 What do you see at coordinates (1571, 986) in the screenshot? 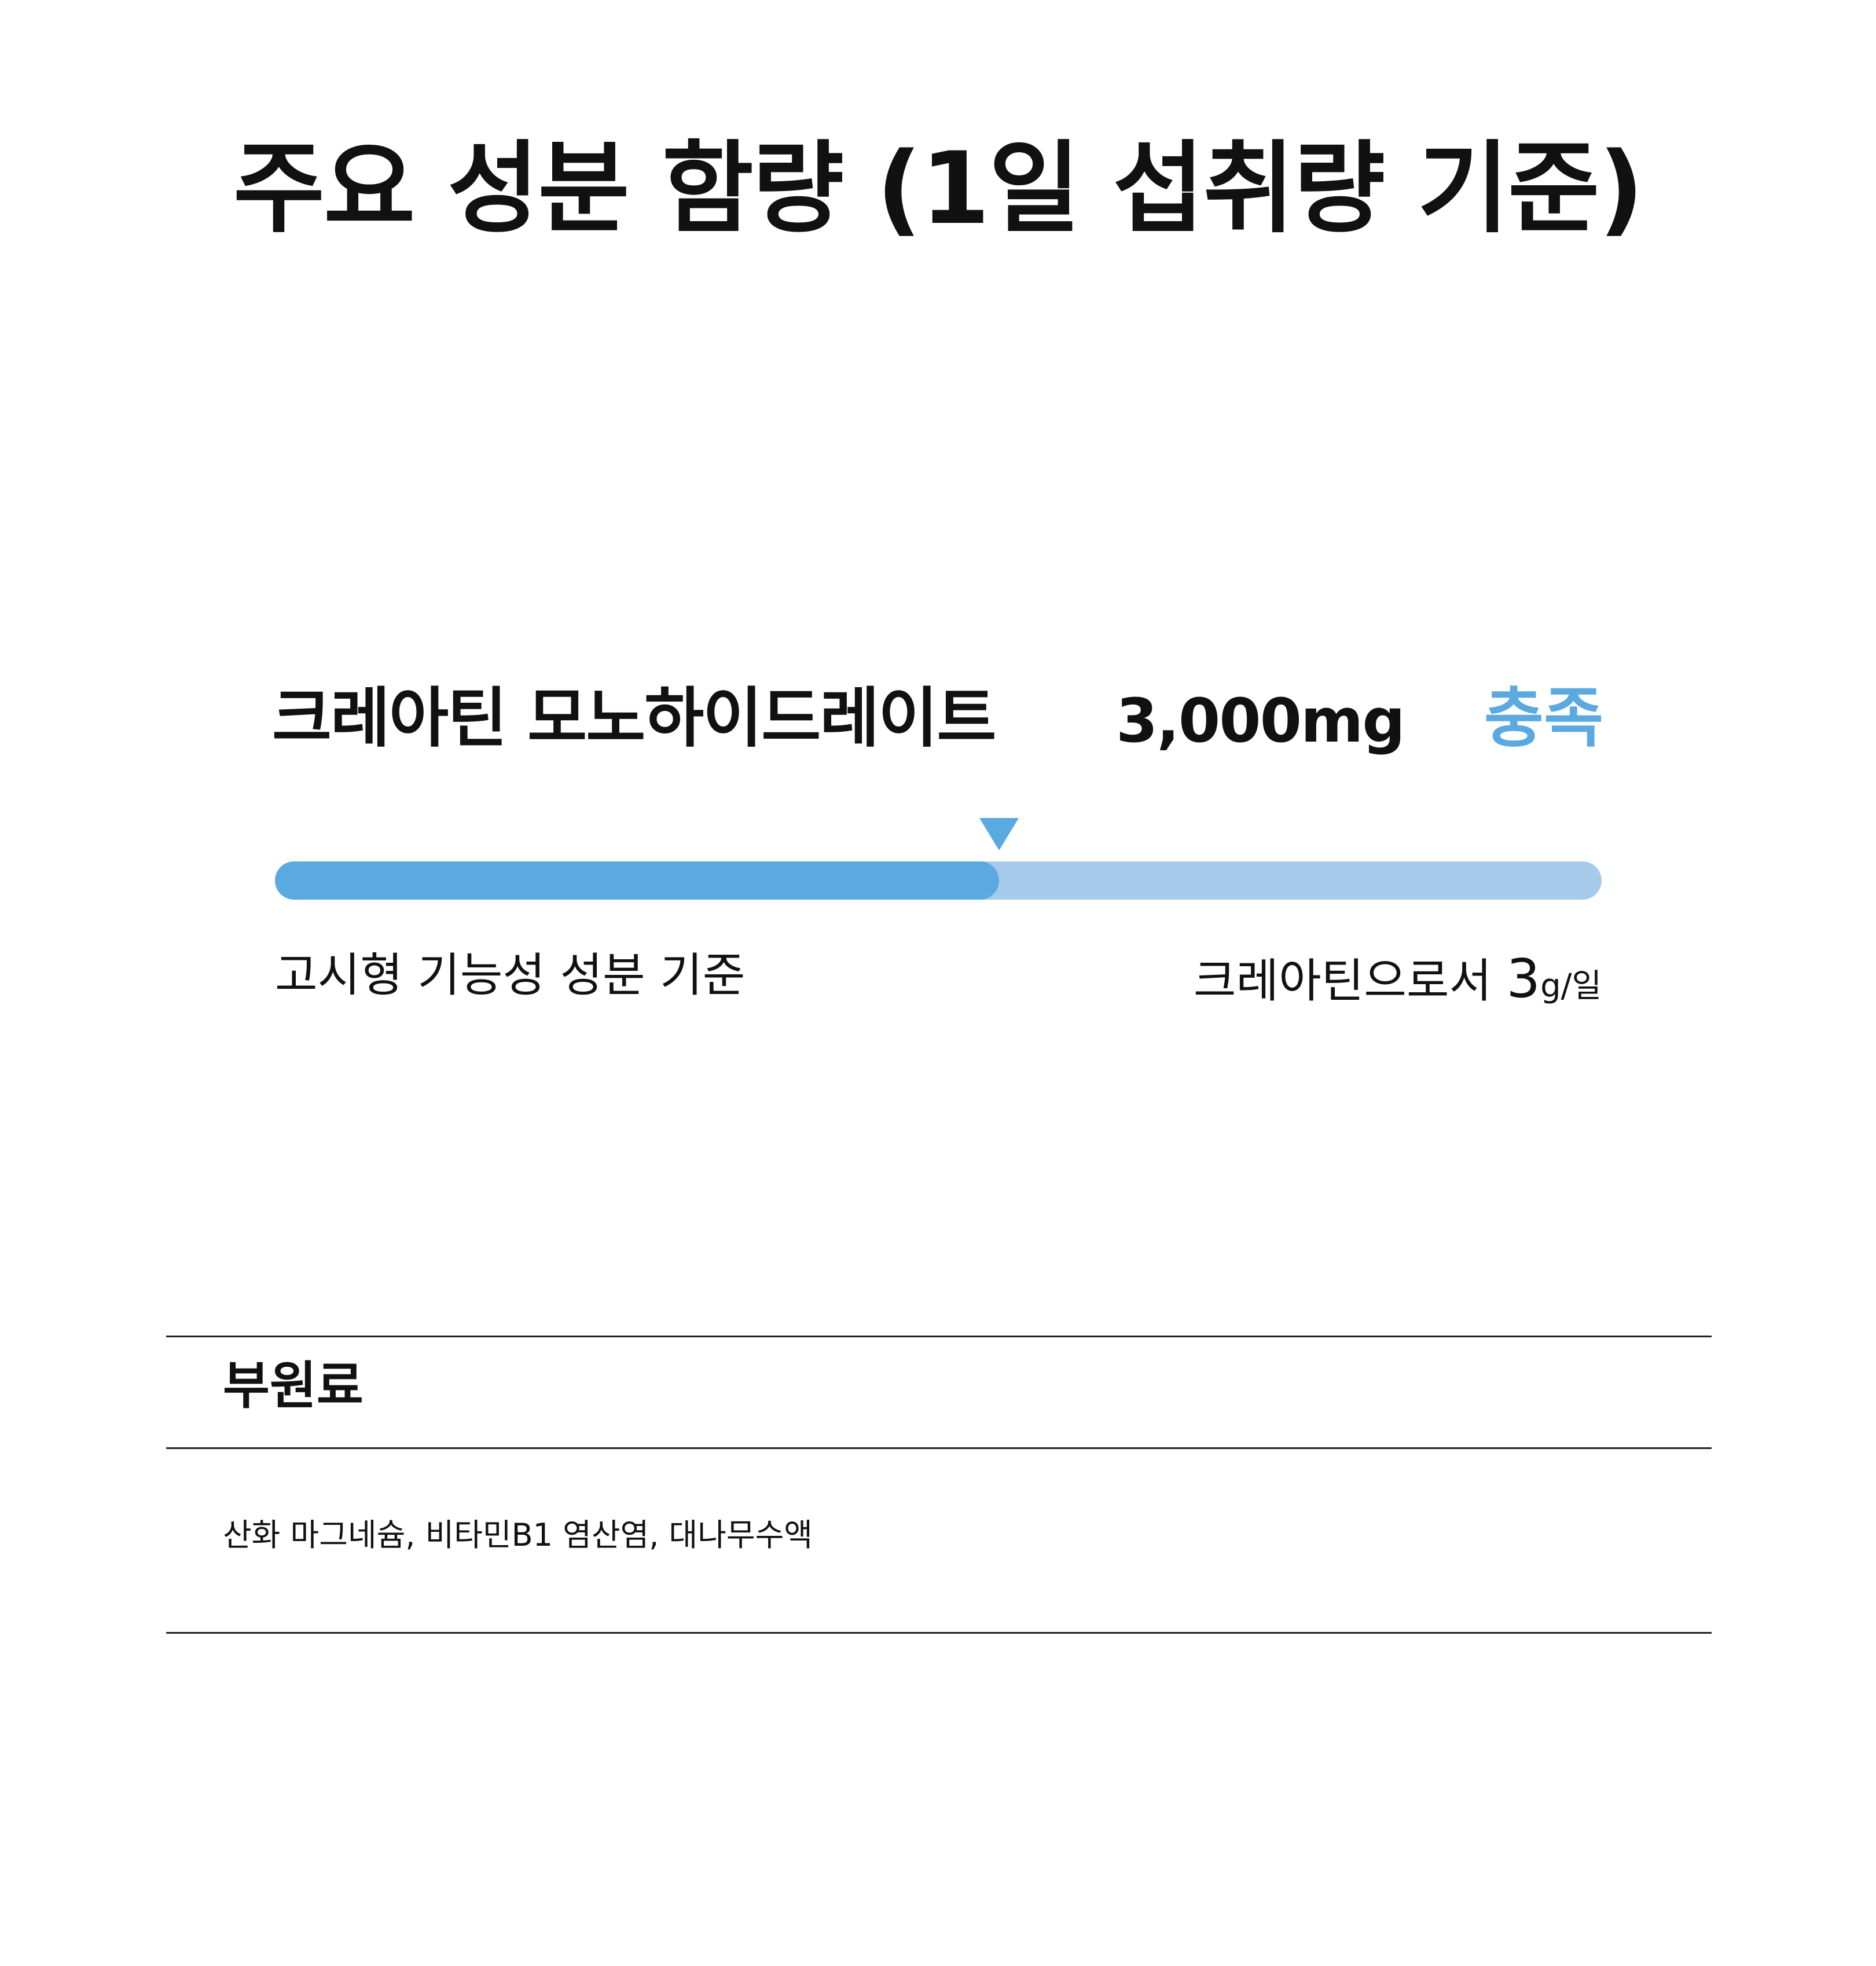
I see `standard-value-unit: g/일` at bounding box center [1571, 986].